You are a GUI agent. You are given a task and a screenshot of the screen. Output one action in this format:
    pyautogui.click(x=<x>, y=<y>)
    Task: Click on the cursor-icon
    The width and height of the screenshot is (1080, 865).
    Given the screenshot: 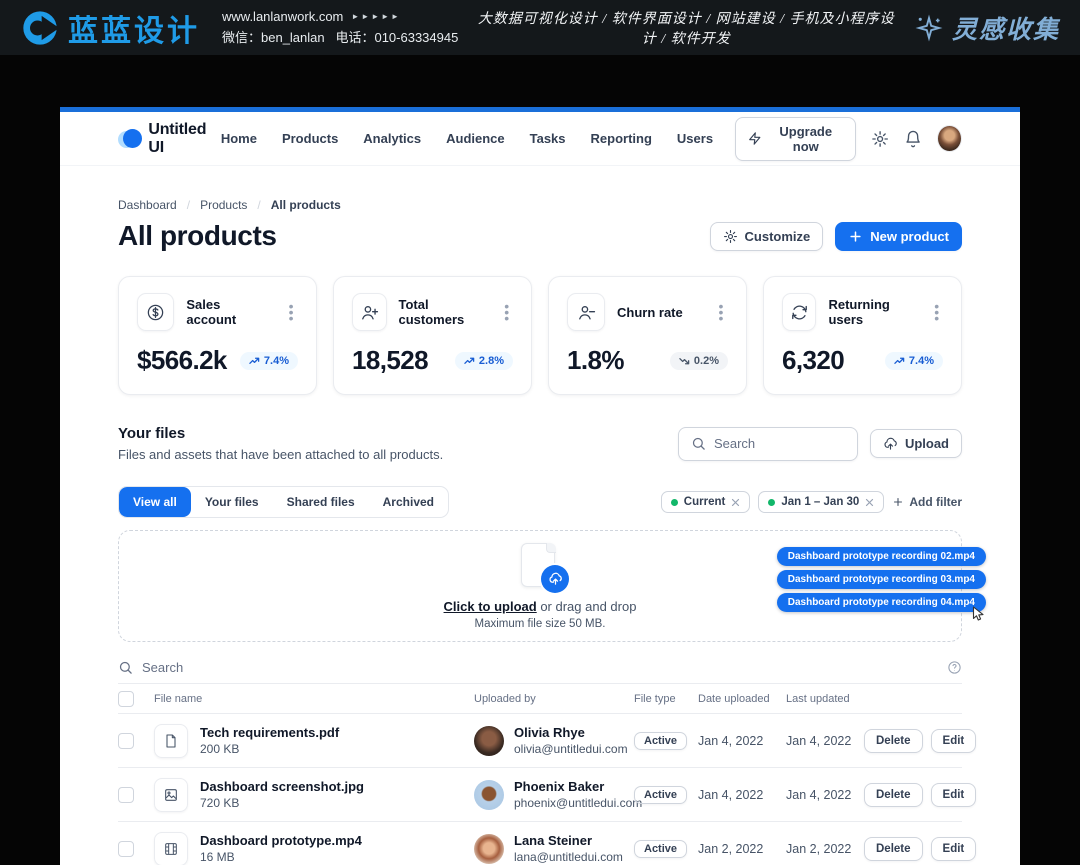 What is the action you would take?
    pyautogui.click(x=979, y=614)
    